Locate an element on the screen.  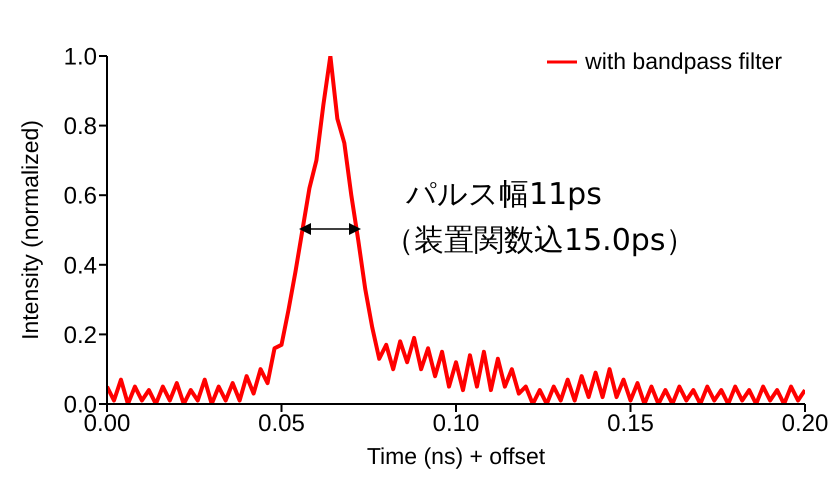
annotation: （装置関数込15.0ps） is located at coordinates (540, 241).